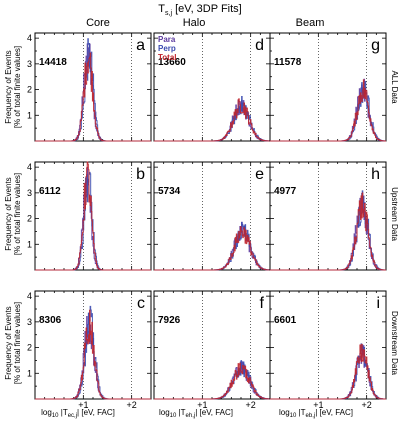 The height and width of the screenshot is (422, 400). Describe the element at coordinates (78, 413) in the screenshot. I see `x-axis-label-core: log10 |Tec,j| [eV, FAC]` at that location.